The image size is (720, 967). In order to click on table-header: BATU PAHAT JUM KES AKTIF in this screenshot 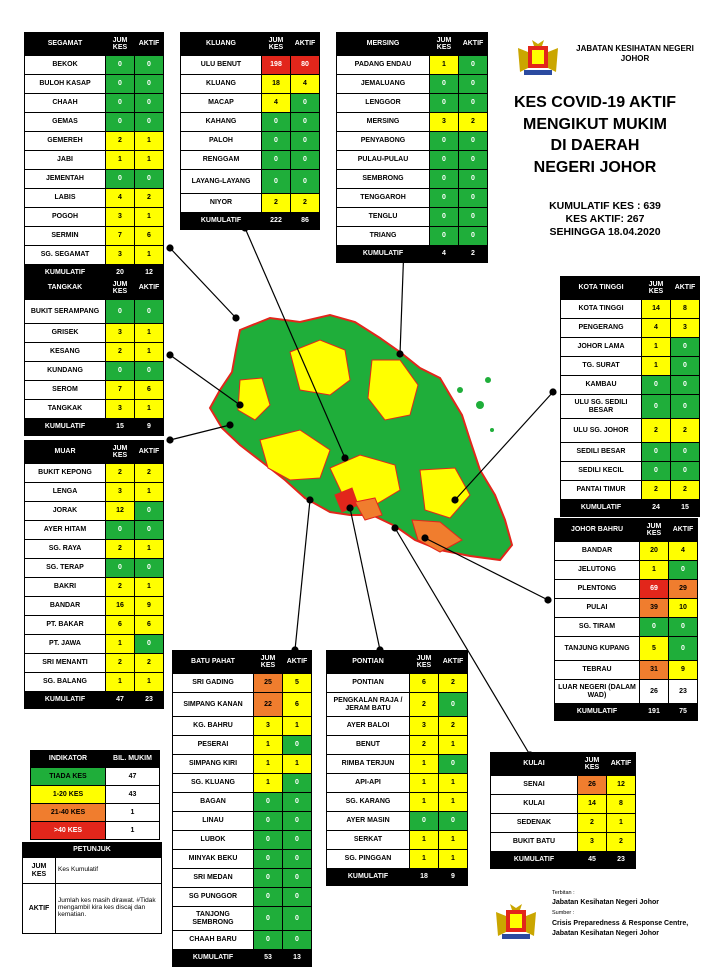, I will do `click(242, 662)`.